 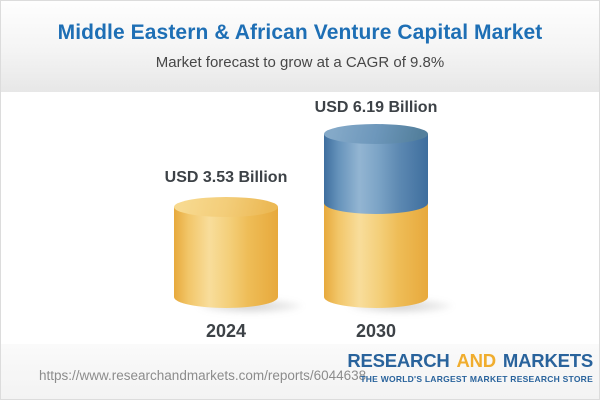 I want to click on x-axis-label-2030: 2030, so click(x=376, y=331).